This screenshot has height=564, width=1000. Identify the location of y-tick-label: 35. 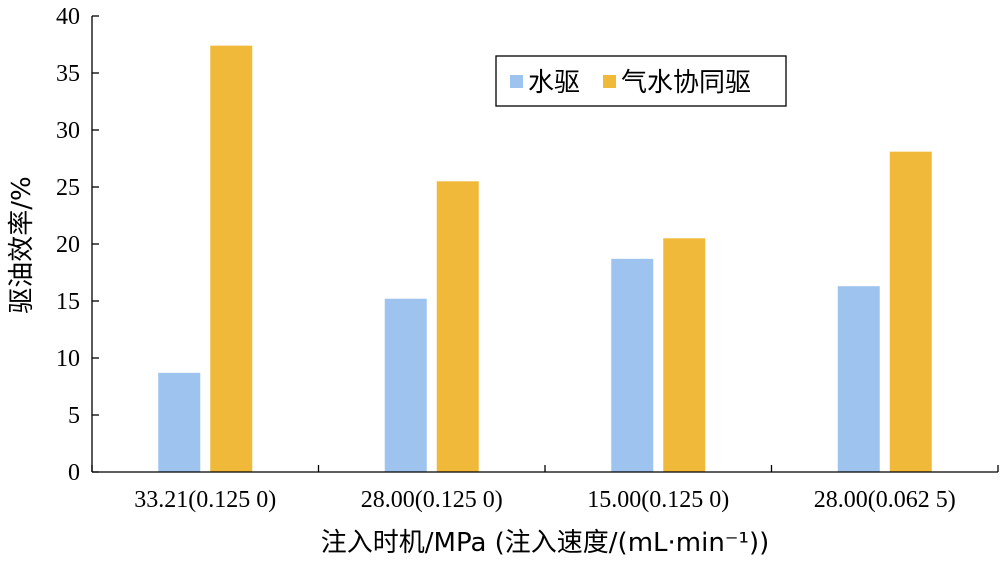
(68, 74).